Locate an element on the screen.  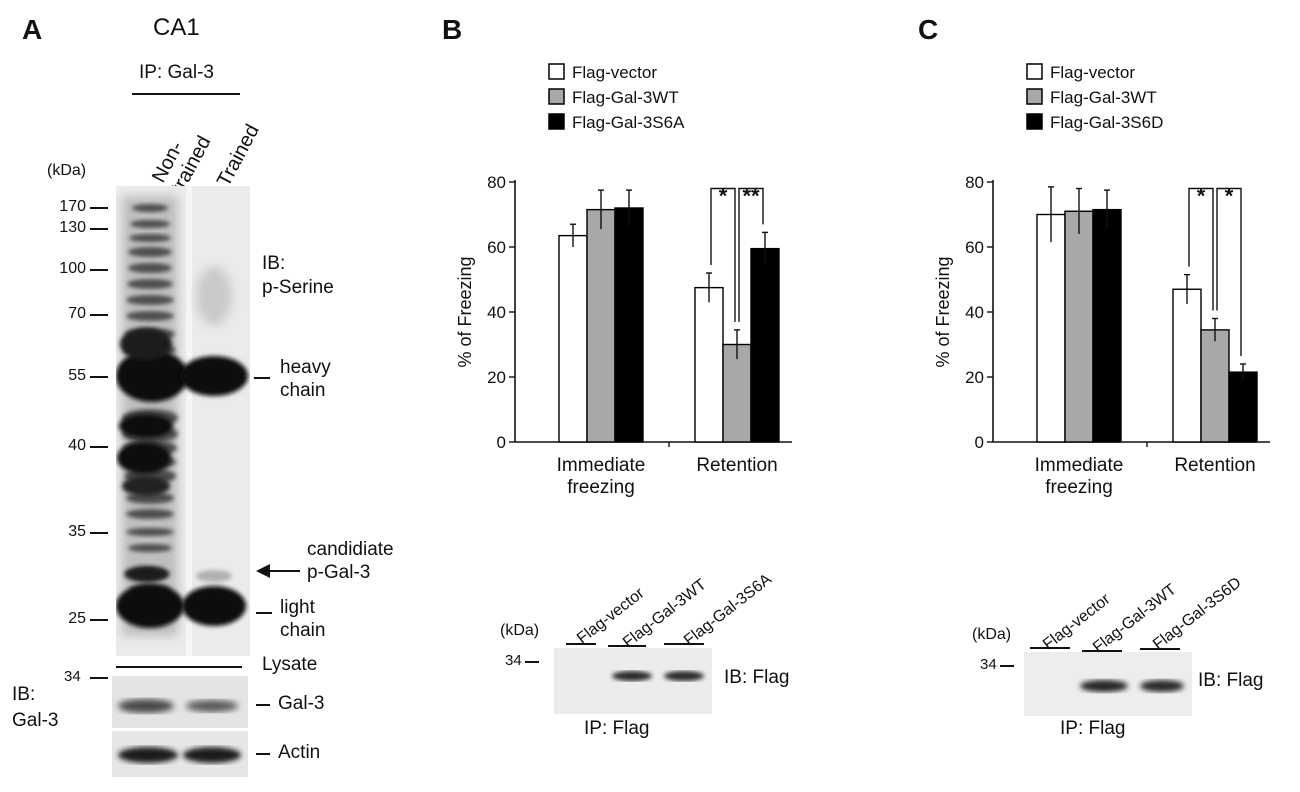
marker-34-tick-b is located at coordinates (532, 662).